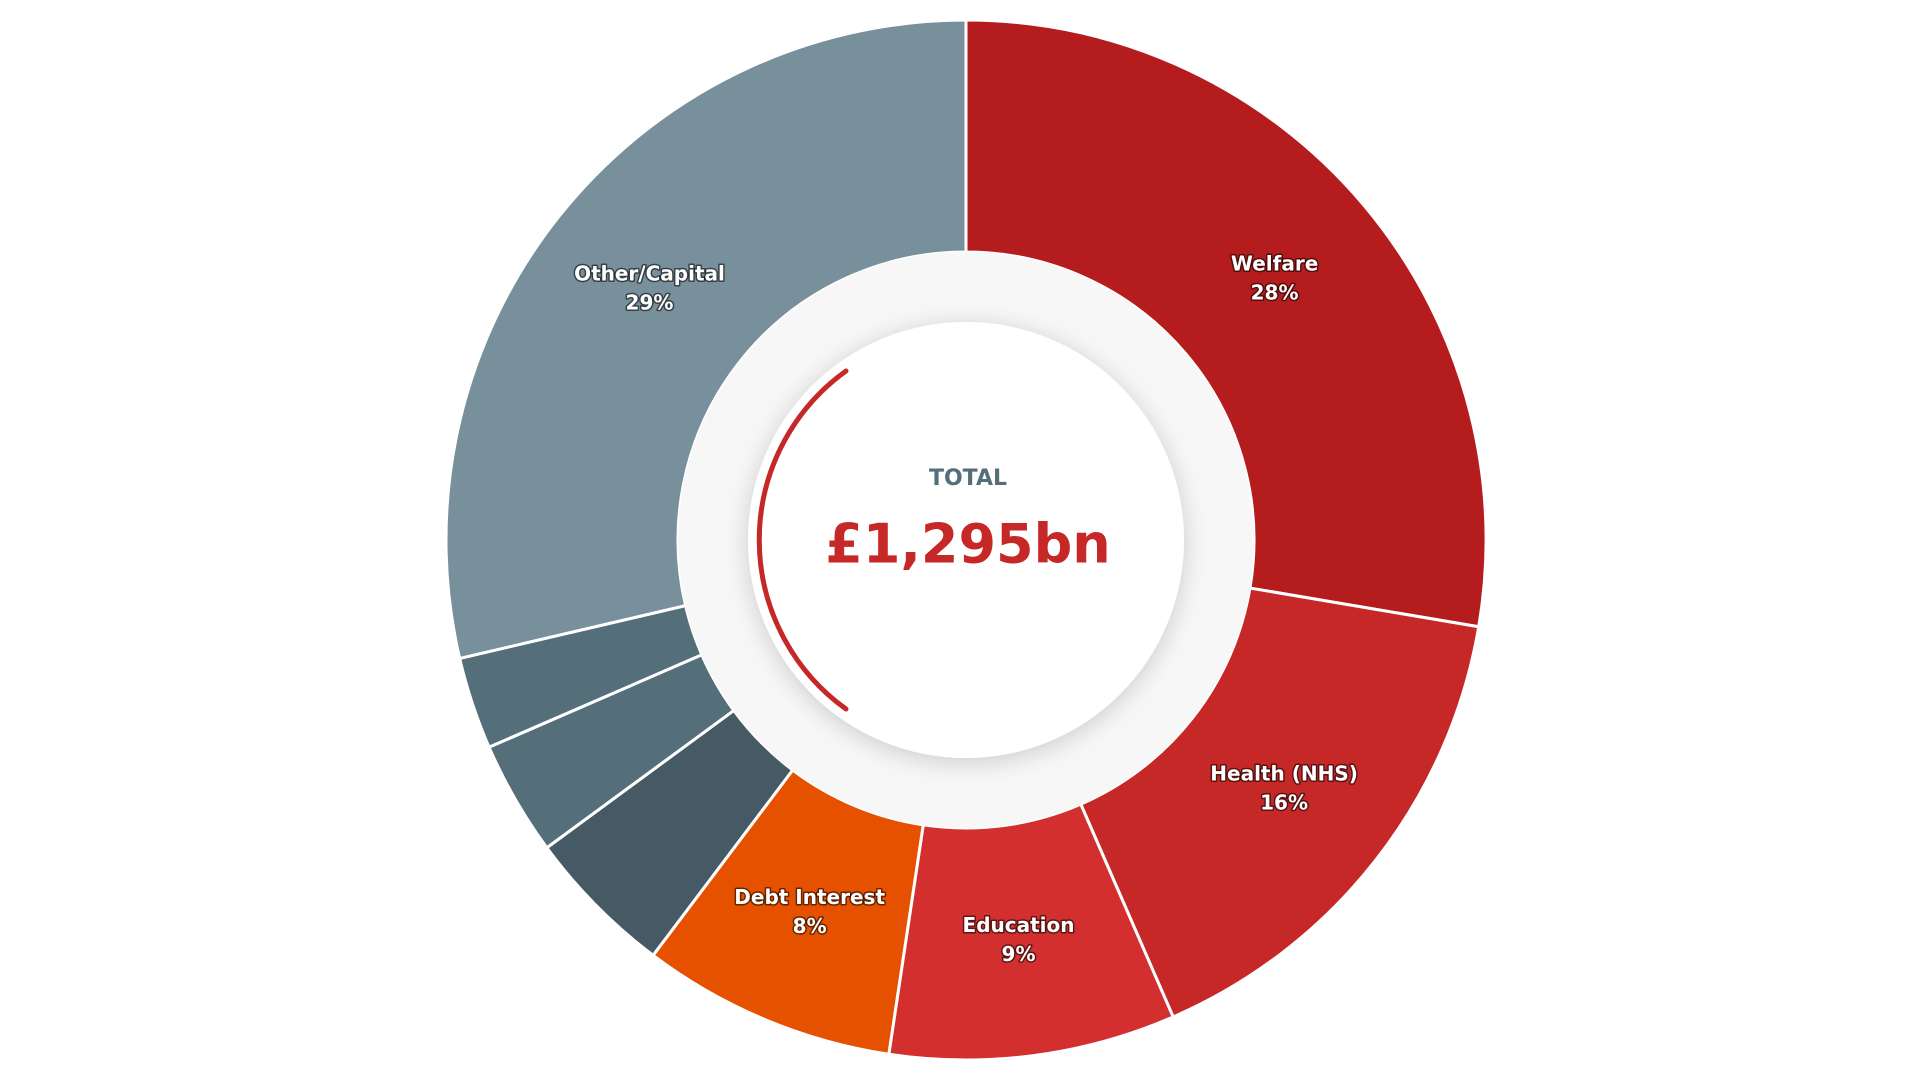 This screenshot has width=1920, height=1080. I want to click on slice-label: Education, so click(1019, 925).